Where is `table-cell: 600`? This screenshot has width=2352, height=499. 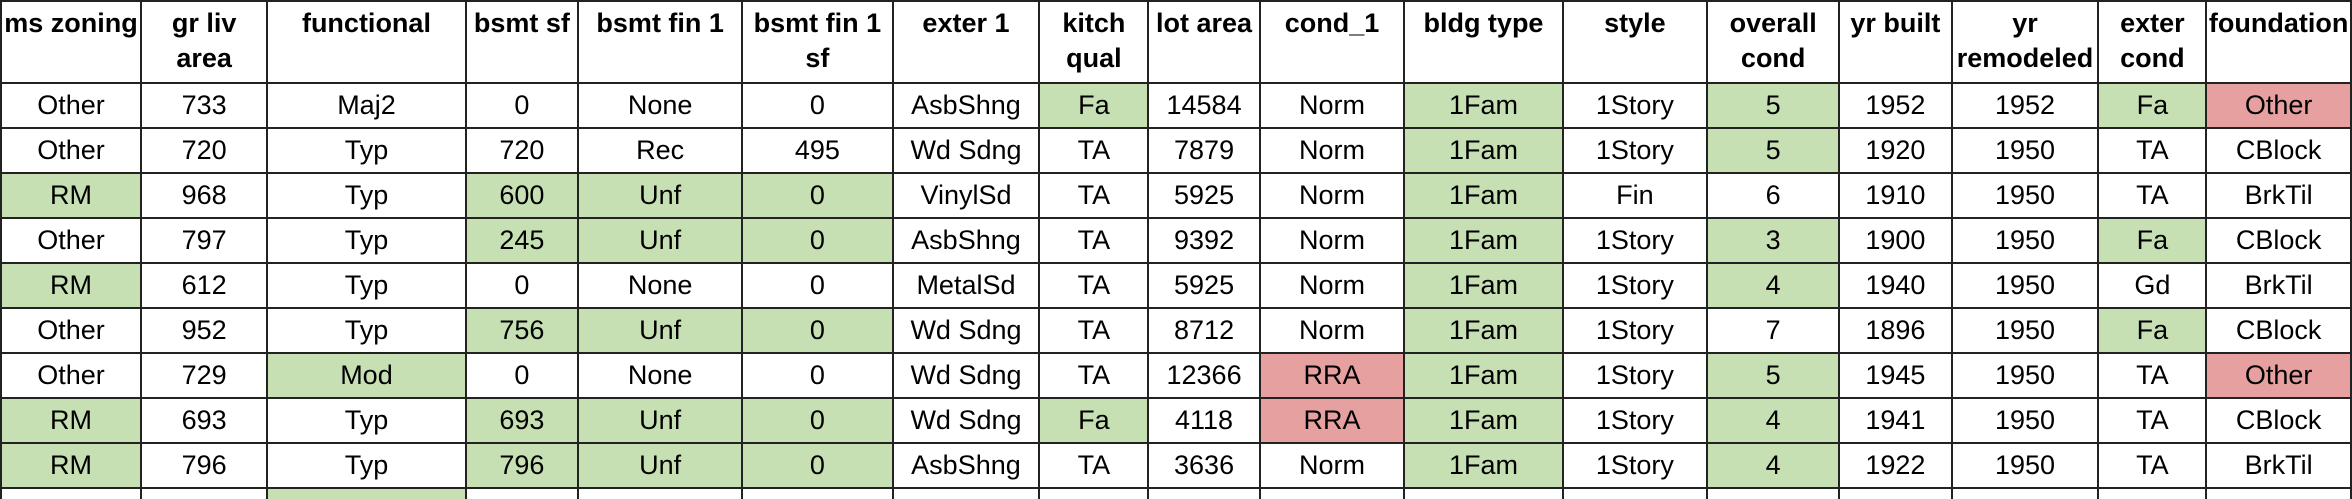 table-cell: 600 is located at coordinates (522, 195).